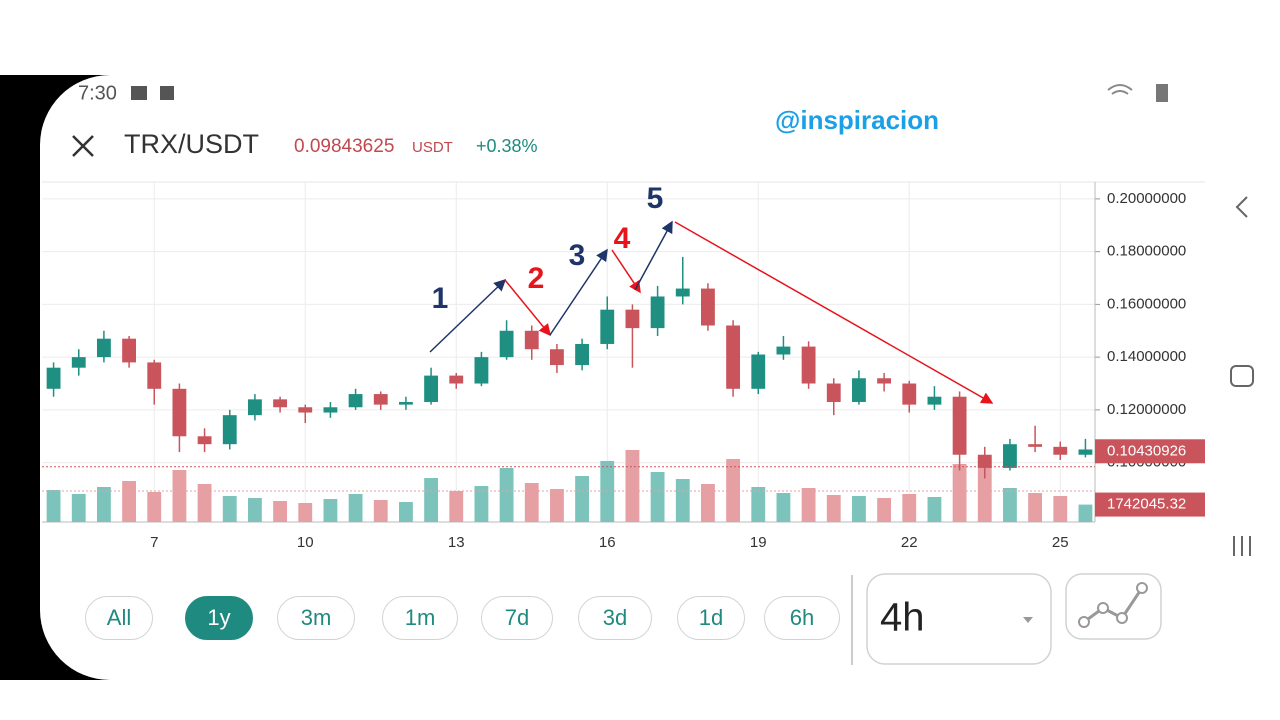  What do you see at coordinates (536, 278) in the screenshot?
I see `wave-label: 2` at bounding box center [536, 278].